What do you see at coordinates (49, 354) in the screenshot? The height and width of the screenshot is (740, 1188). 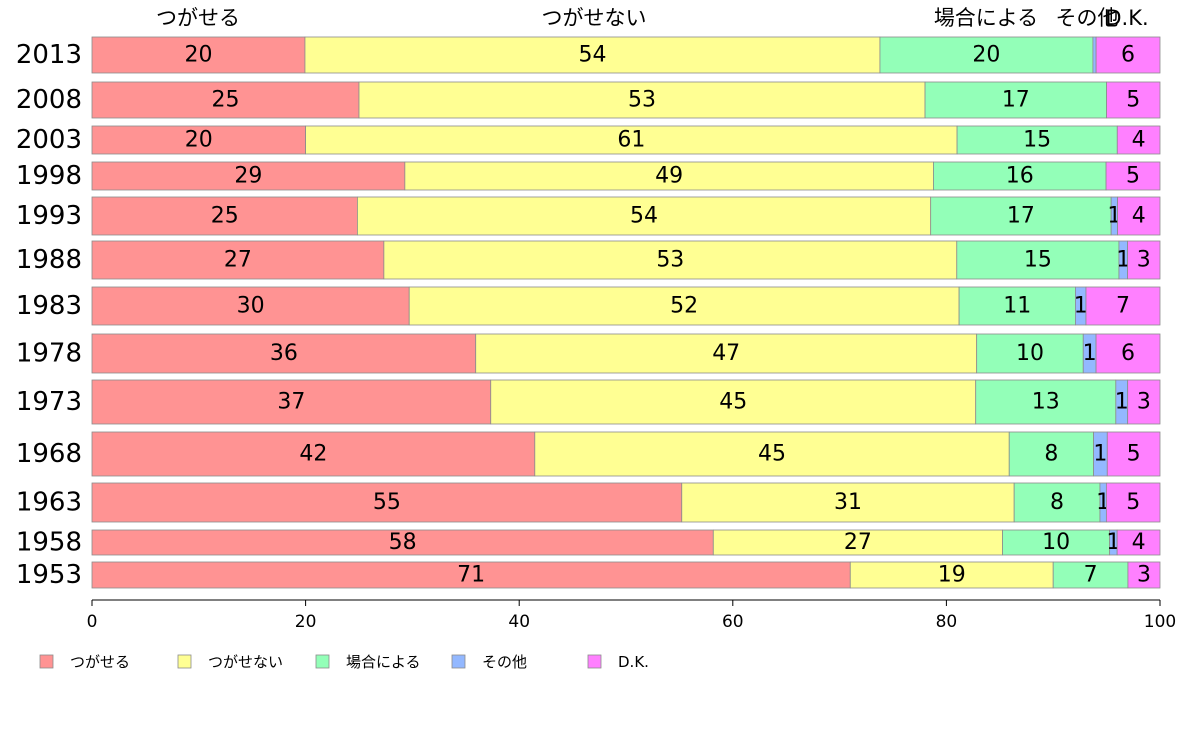 I see `y-tick-label-1978: 1978` at bounding box center [49, 354].